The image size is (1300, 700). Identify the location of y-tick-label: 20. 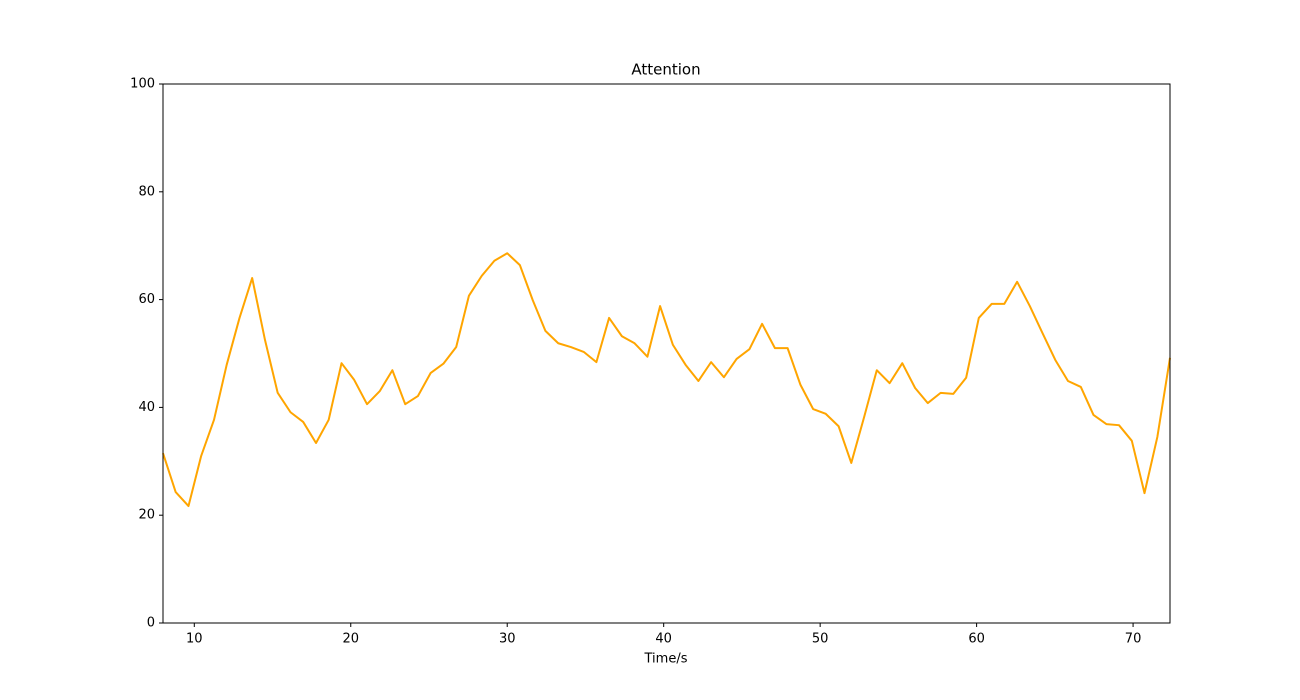
(146, 515).